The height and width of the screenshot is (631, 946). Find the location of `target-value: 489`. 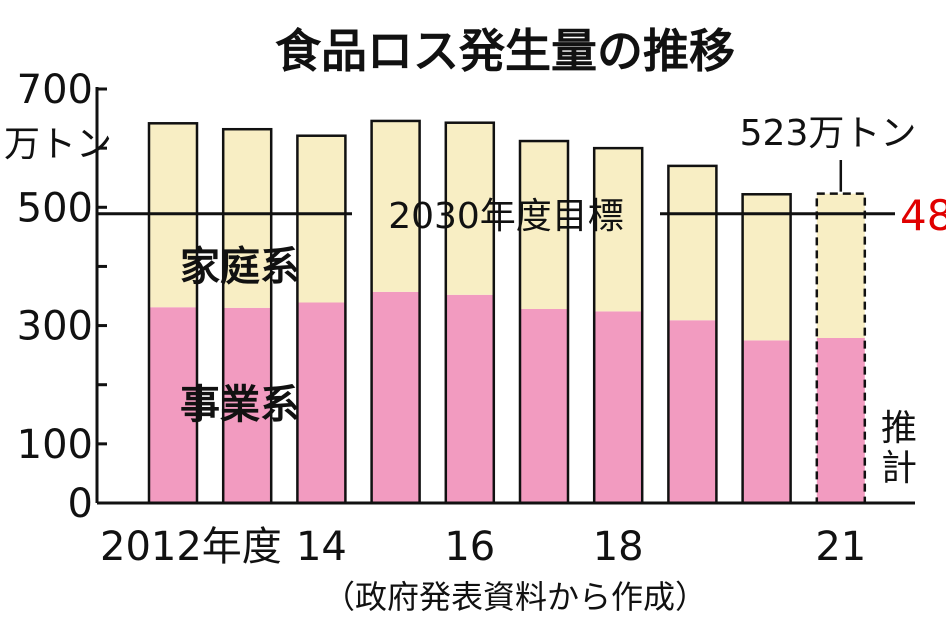

target-value: 489 is located at coordinates (923, 215).